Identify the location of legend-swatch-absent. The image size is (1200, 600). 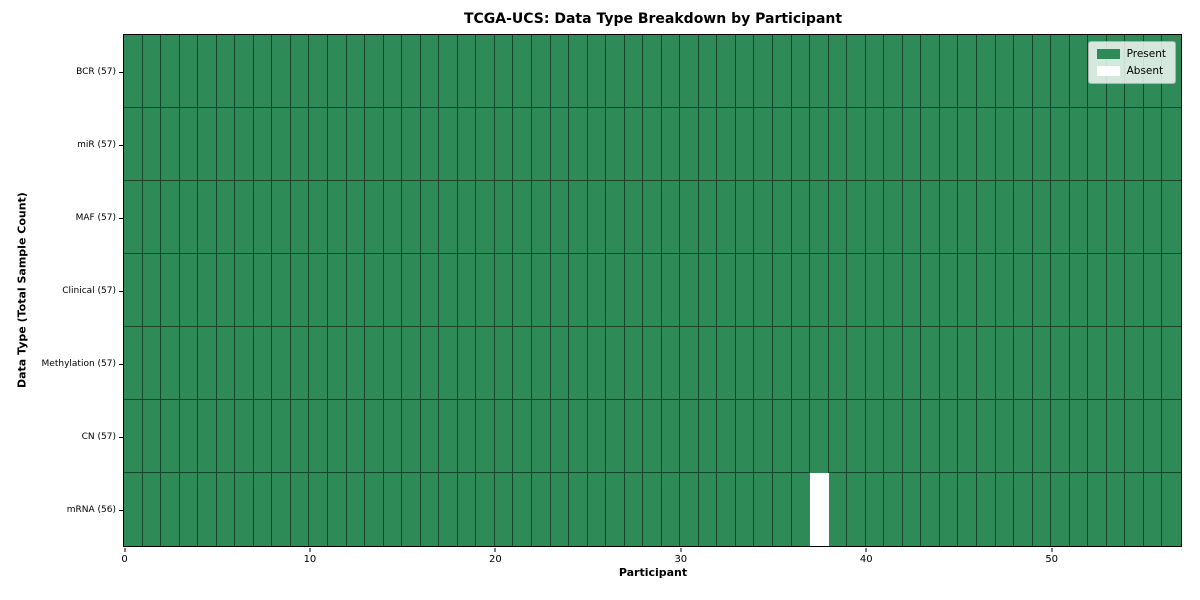
(1108, 71).